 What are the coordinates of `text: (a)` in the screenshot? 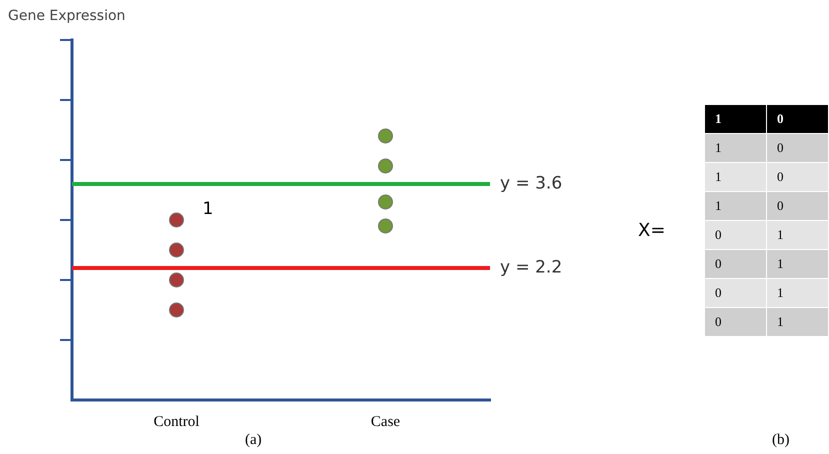 It's located at (253, 440).